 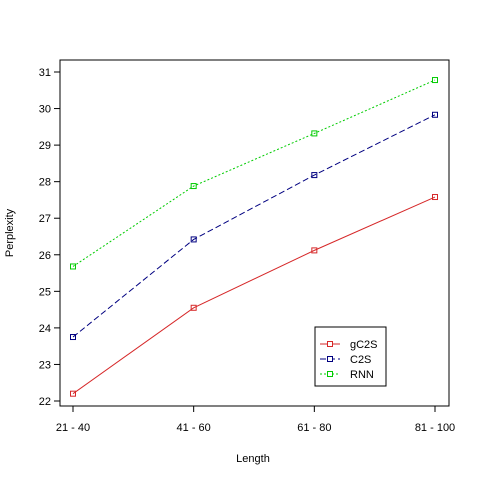 What do you see at coordinates (45, 329) in the screenshot?
I see `y-tick-label: 24` at bounding box center [45, 329].